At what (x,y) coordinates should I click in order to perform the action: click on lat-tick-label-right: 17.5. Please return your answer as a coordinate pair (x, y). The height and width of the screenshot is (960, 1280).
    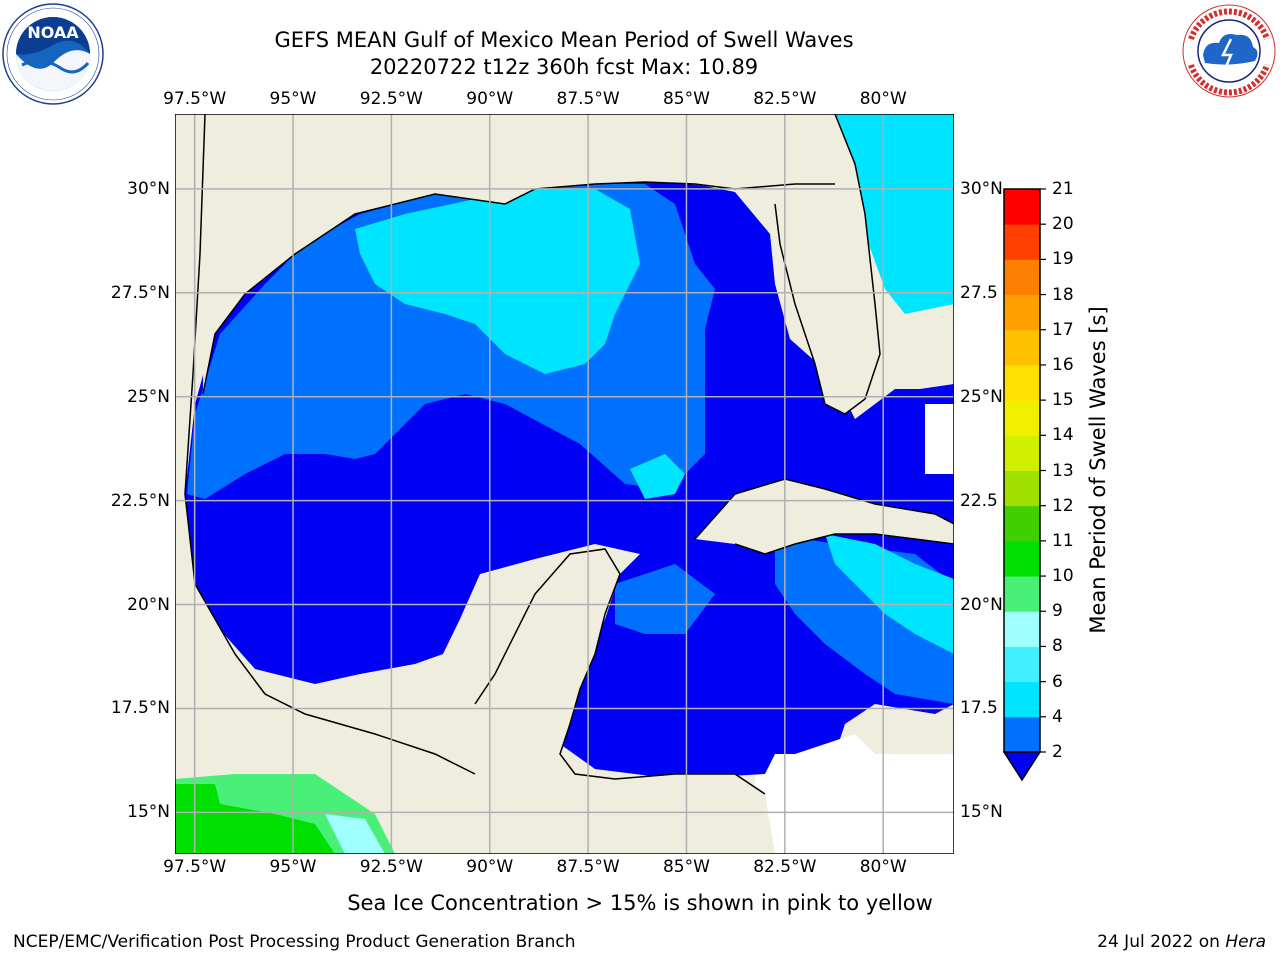
    Looking at the image, I should click on (979, 708).